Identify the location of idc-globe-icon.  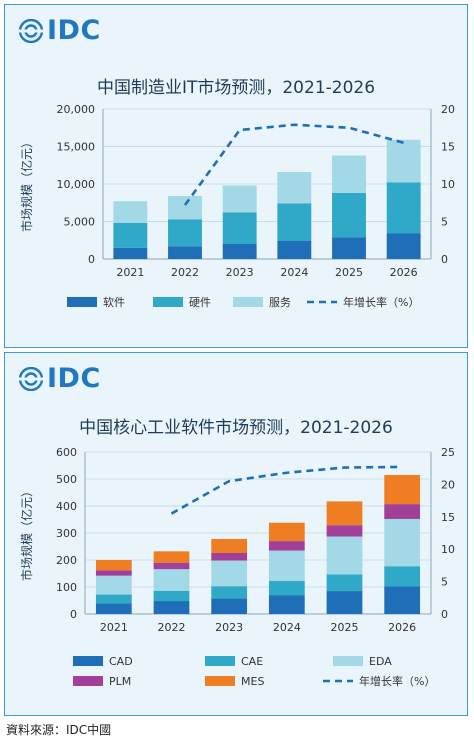
(31, 378).